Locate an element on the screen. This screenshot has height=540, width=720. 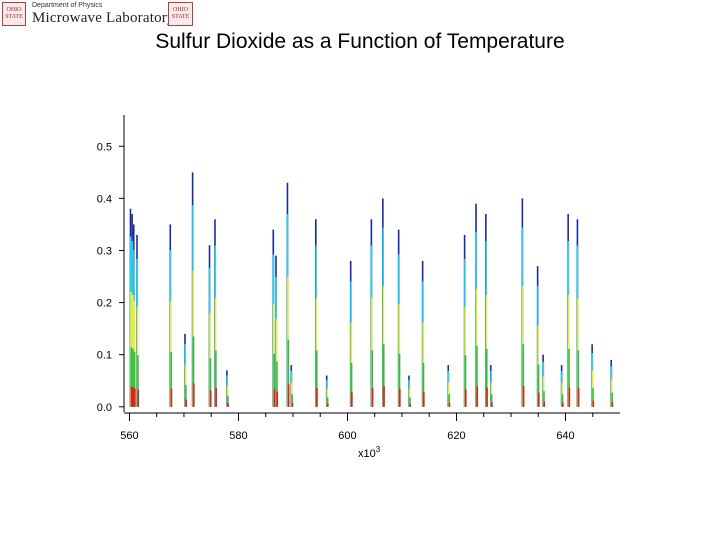
x-tick-label: 620 is located at coordinates (456, 436).